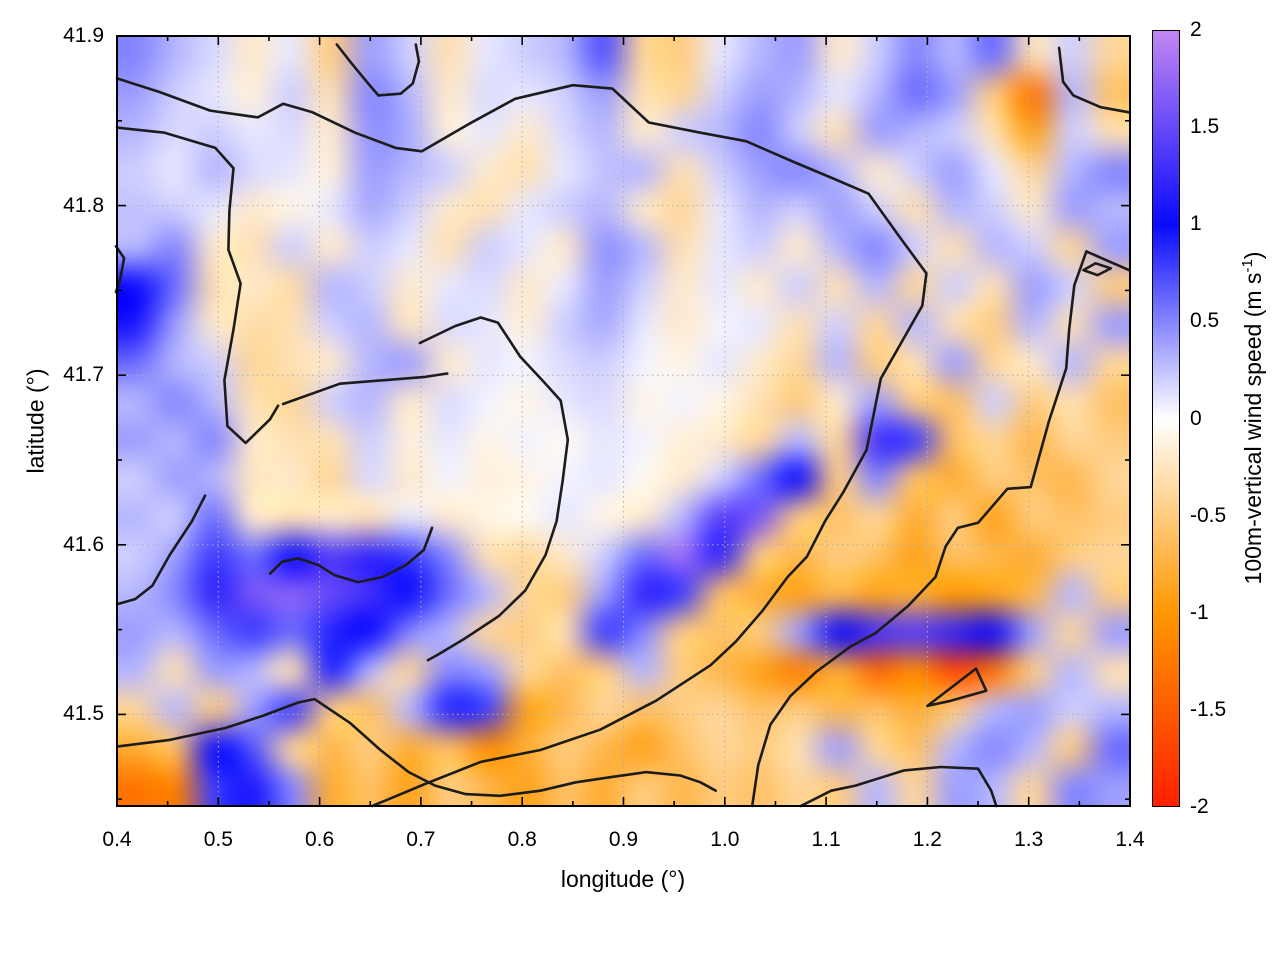  What do you see at coordinates (1252, 428) in the screenshot?
I see `colorbar-label-text: 100m-vertical wind speed (m s` at bounding box center [1252, 428].